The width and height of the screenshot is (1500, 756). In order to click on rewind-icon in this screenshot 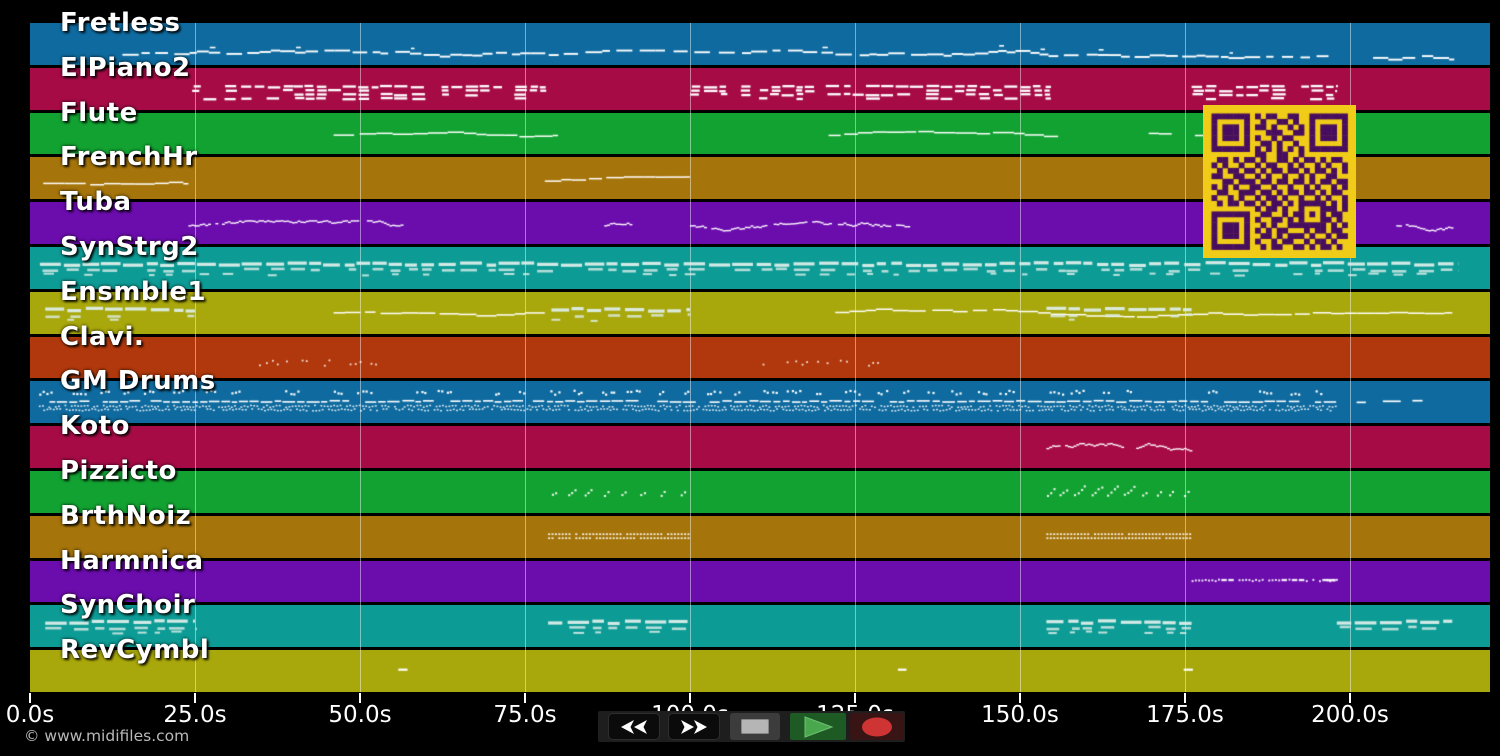, I will do `click(634, 726)`.